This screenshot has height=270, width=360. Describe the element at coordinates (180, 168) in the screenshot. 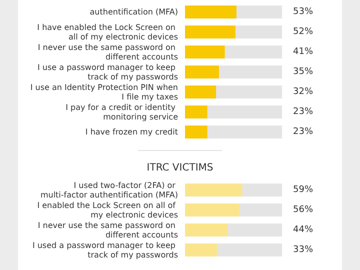

I see `chart-title: ITRC VICTIMS` at that location.